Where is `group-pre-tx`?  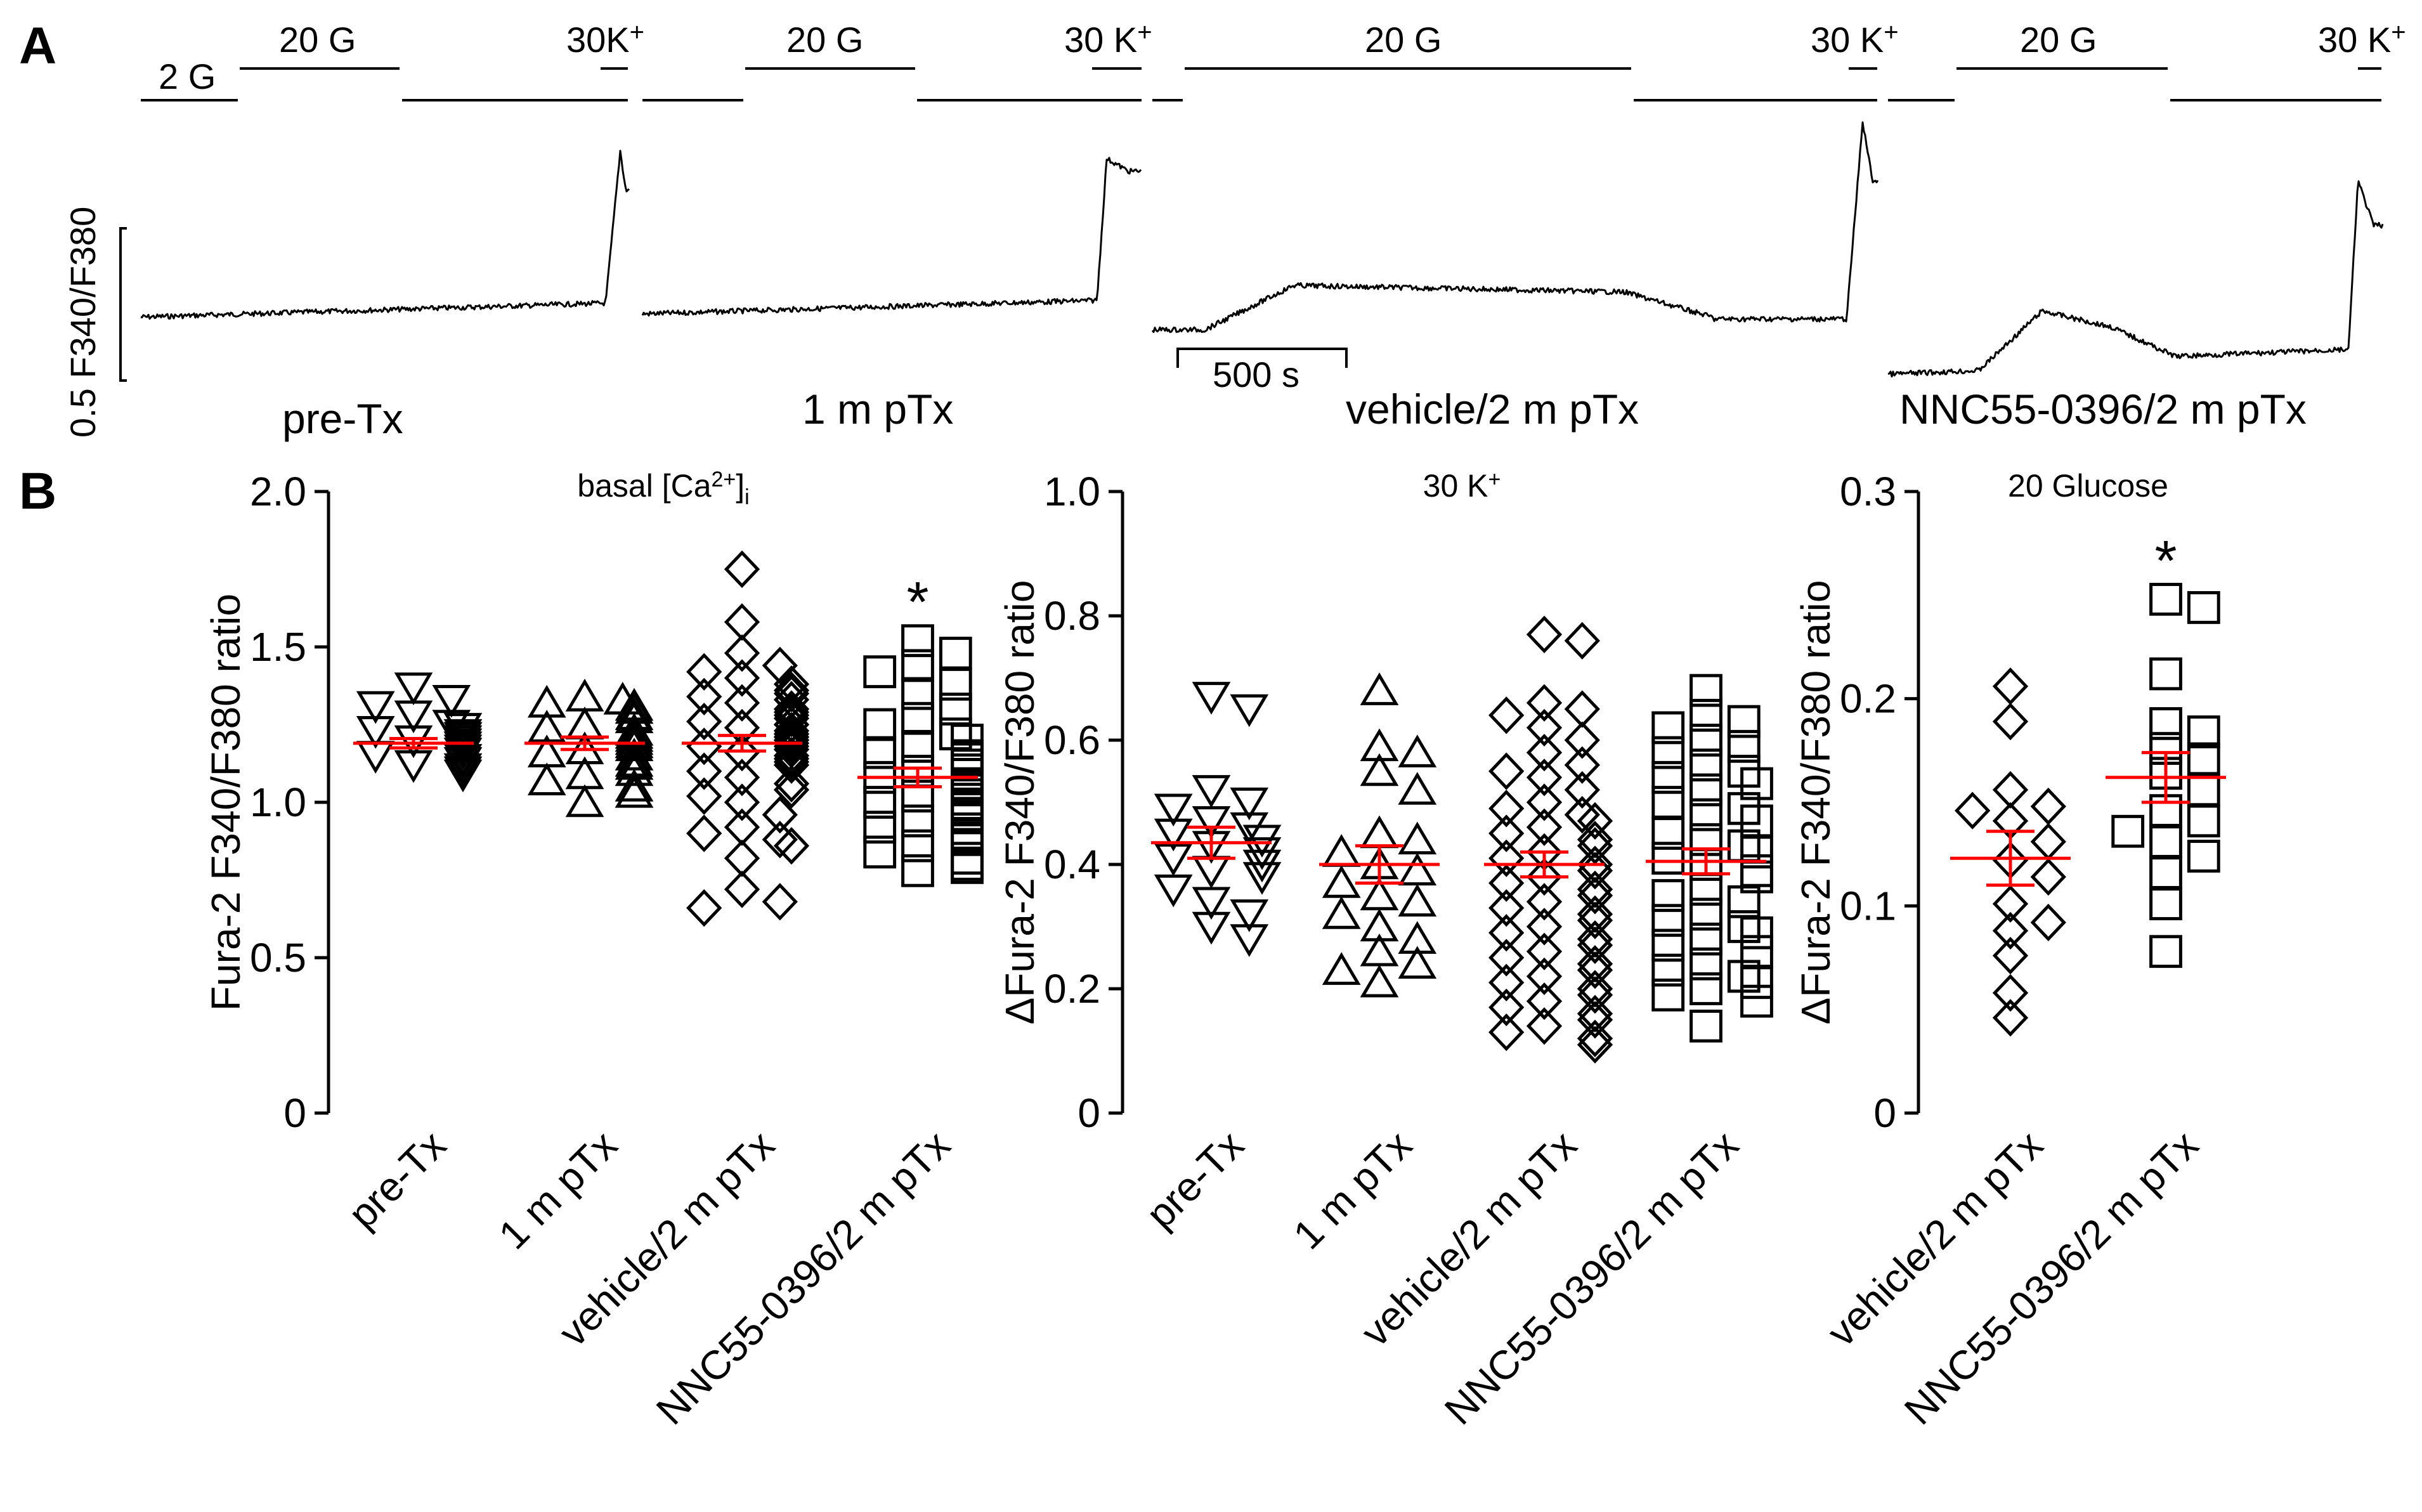 group-pre-tx is located at coordinates (418, 733).